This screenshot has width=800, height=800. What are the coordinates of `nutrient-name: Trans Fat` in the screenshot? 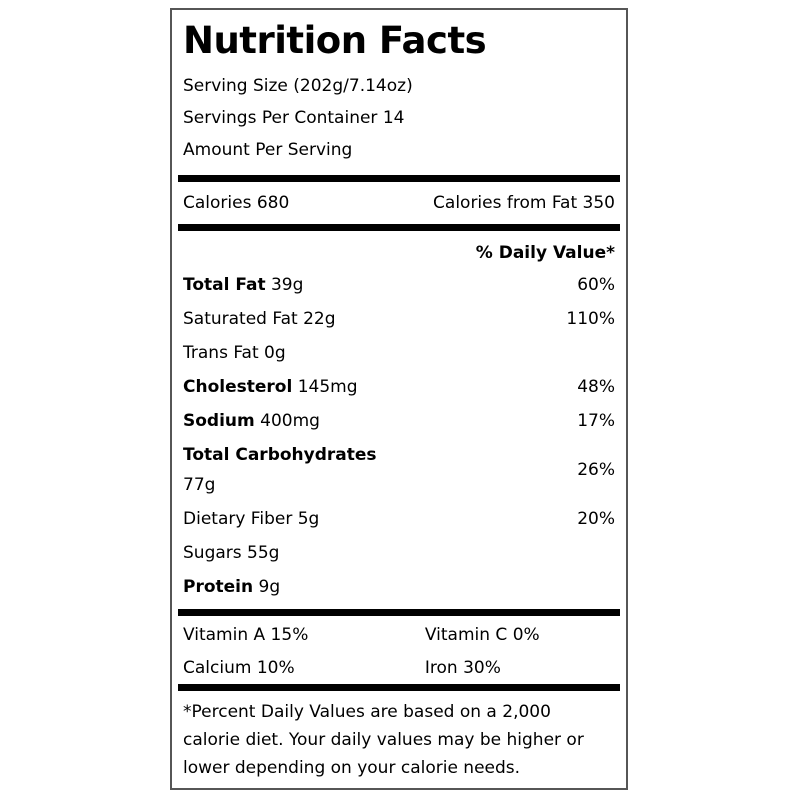 It's located at (221, 353).